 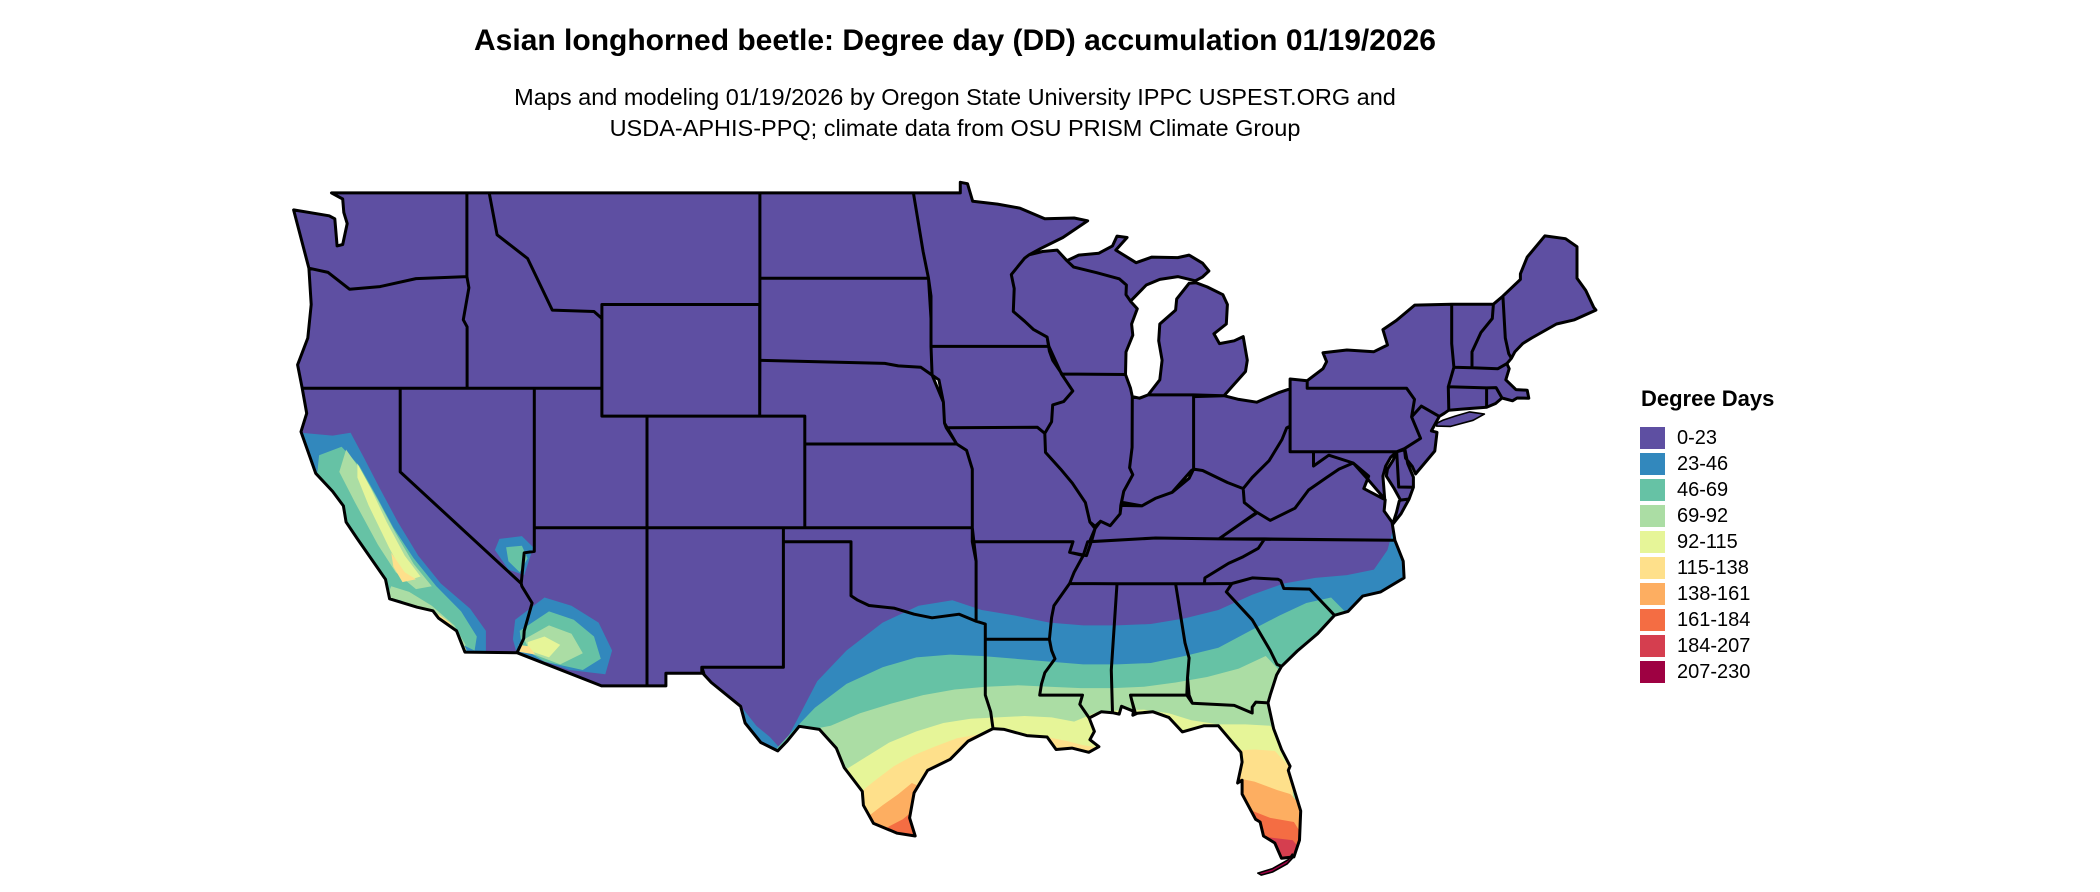 I want to click on legend-item: 161-184, so click(x=1707, y=620).